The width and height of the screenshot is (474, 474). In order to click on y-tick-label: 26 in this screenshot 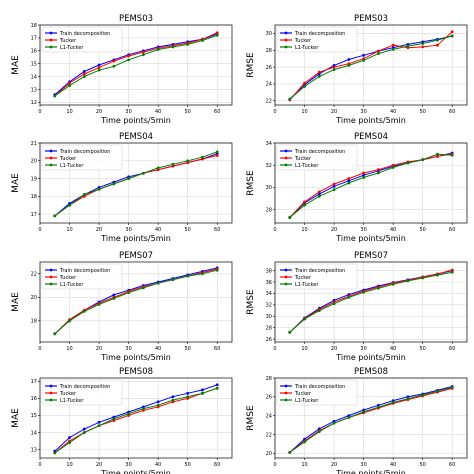, I will do `click(269, 340)`.